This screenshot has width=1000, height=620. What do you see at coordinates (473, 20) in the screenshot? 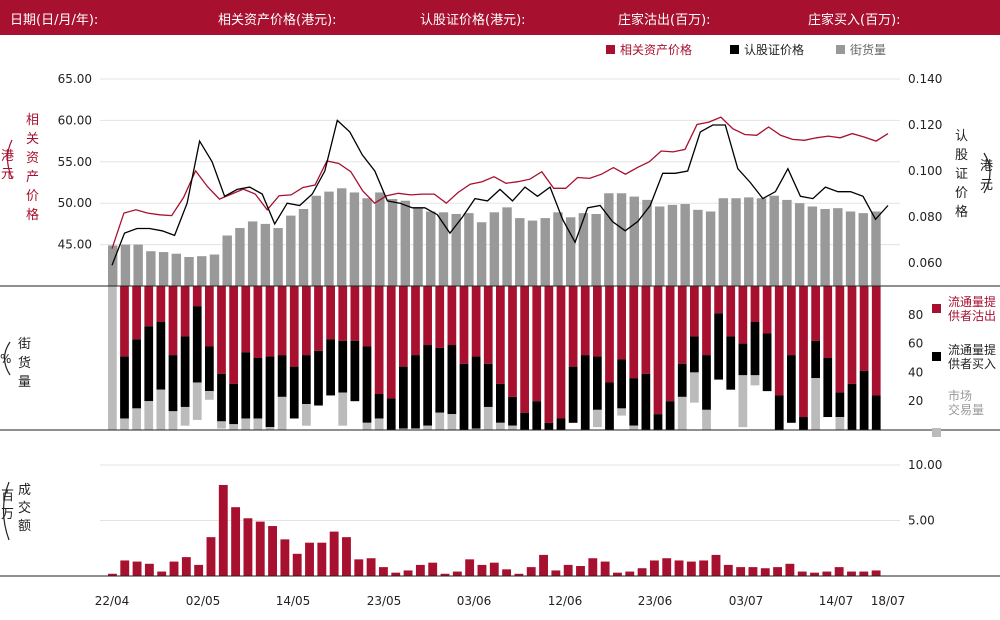
I see `warrant-price-label: 认股证价格(港元):` at bounding box center [473, 20].